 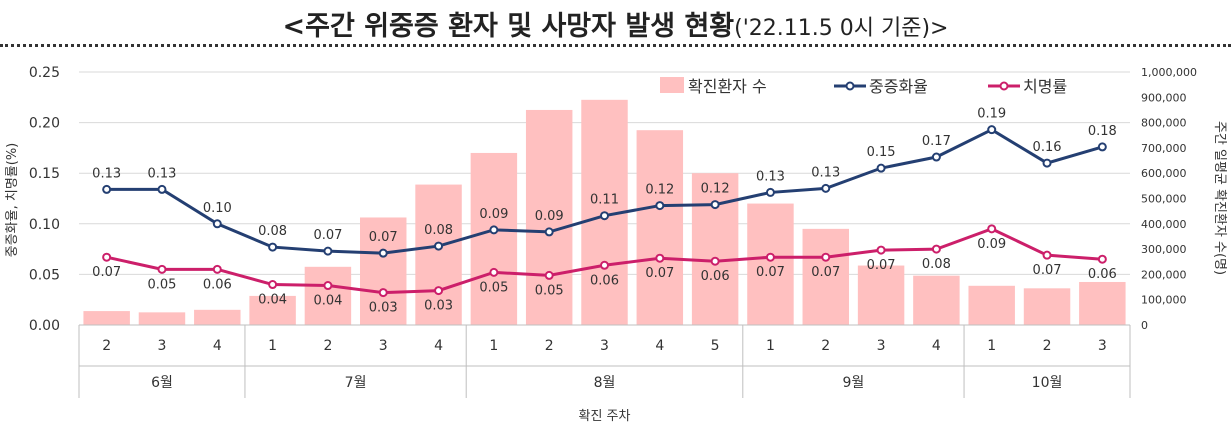 What do you see at coordinates (508, 26) in the screenshot?
I see `title-main: <주간 위중증 환자 및 사망자 발생 현황` at bounding box center [508, 26].